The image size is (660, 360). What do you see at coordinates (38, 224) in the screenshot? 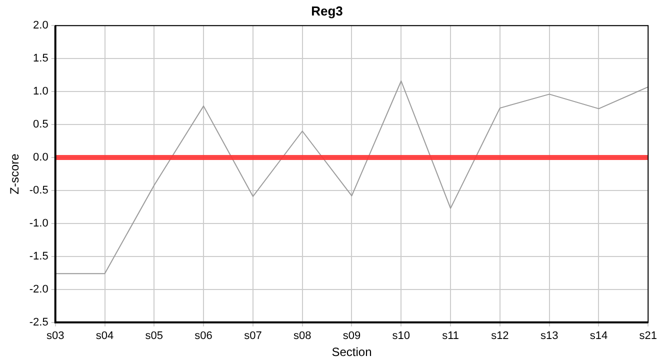
I see `y-tick-label: -1.0` at bounding box center [38, 224].